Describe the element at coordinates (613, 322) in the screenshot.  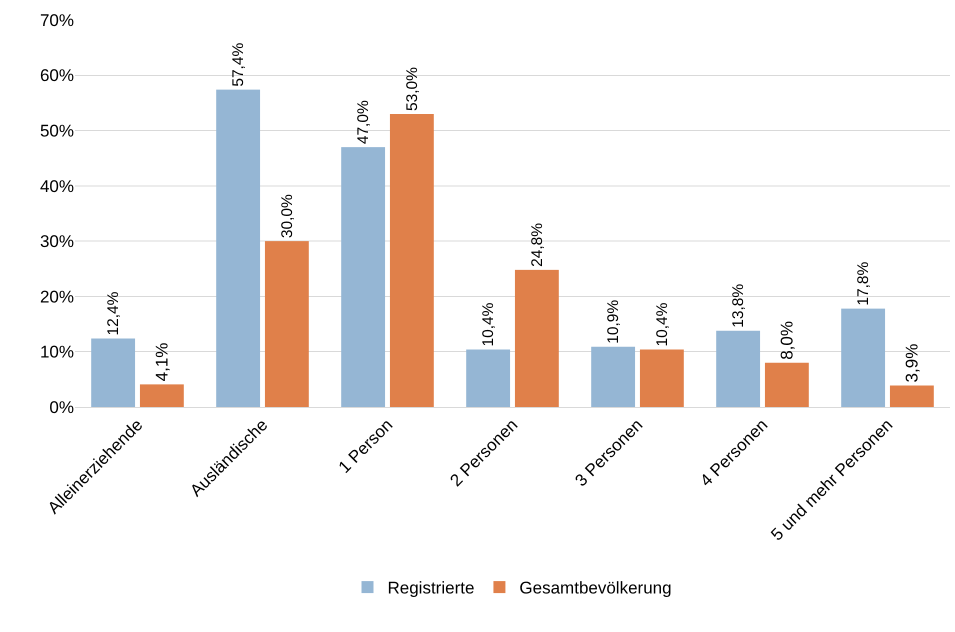
I see `data-label: 10,9%` at that location.